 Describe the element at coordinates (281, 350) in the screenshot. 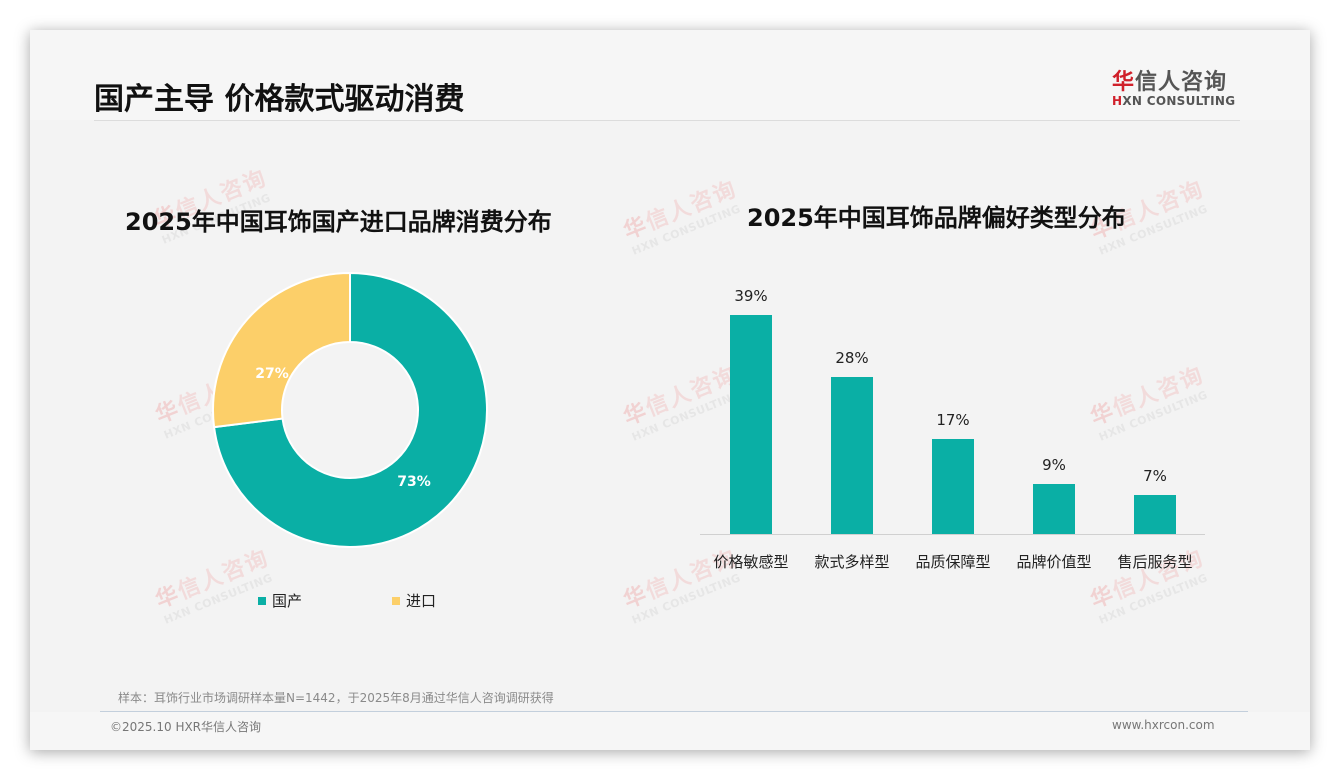

I see `donut-segment-import` at that location.